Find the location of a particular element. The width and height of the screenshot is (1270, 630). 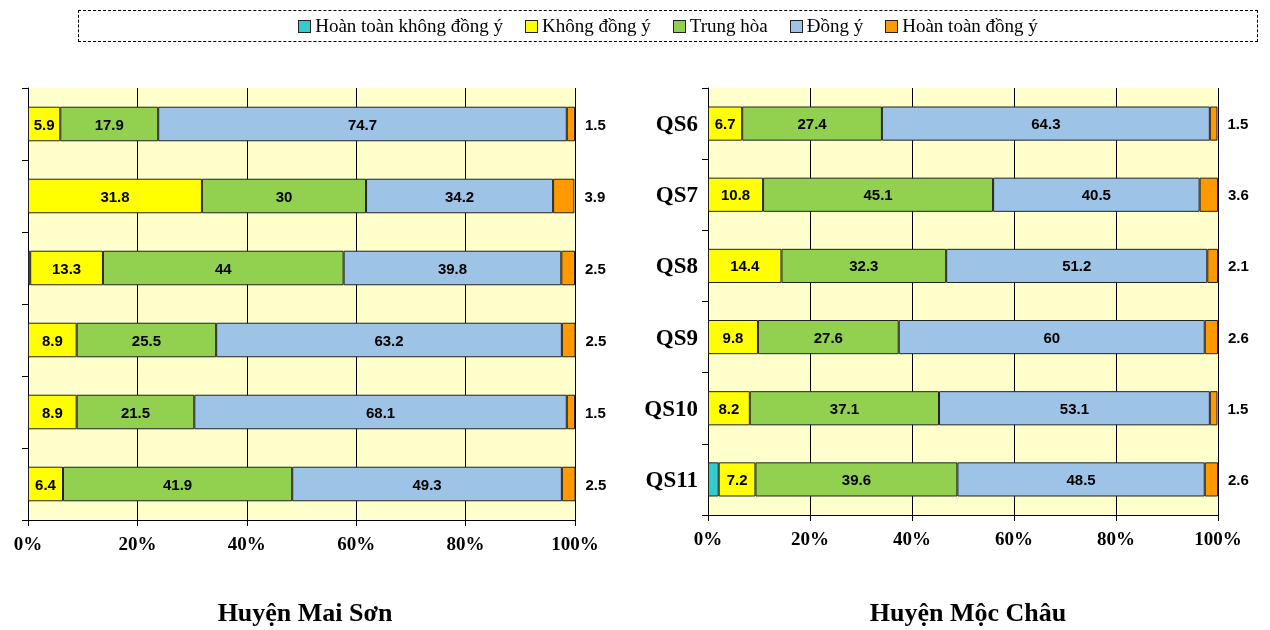

data-label: 25.5 is located at coordinates (146, 340).